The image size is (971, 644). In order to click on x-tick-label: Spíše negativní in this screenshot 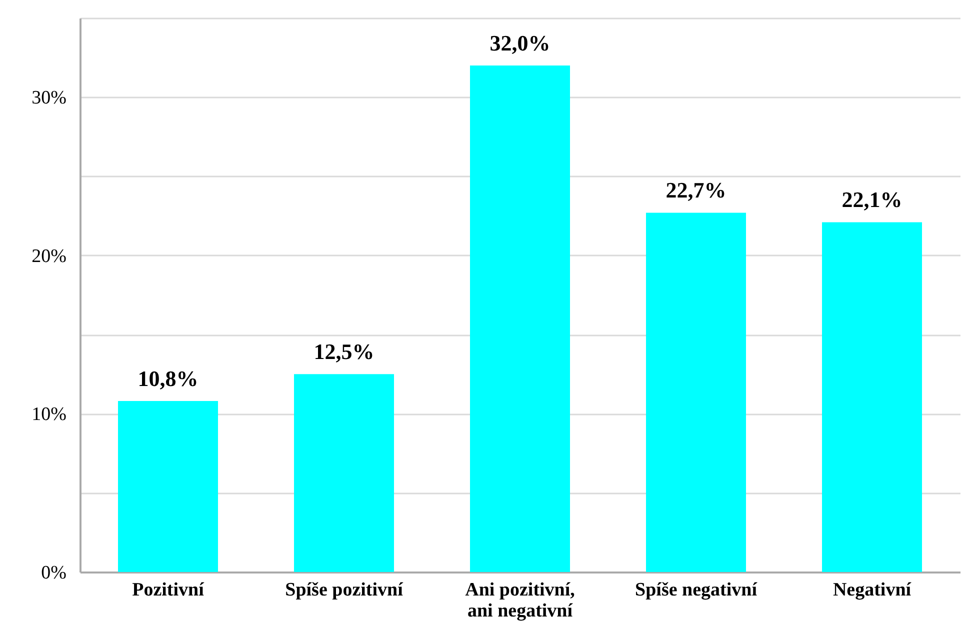, I will do `click(696, 590)`.